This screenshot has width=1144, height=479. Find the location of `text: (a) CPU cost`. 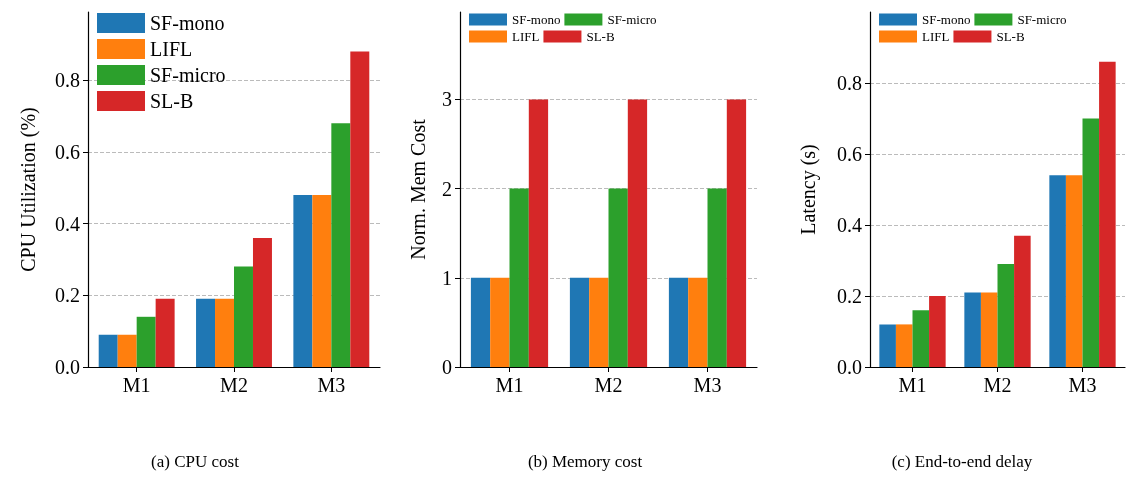

text: (a) CPU cost is located at coordinates (195, 461).